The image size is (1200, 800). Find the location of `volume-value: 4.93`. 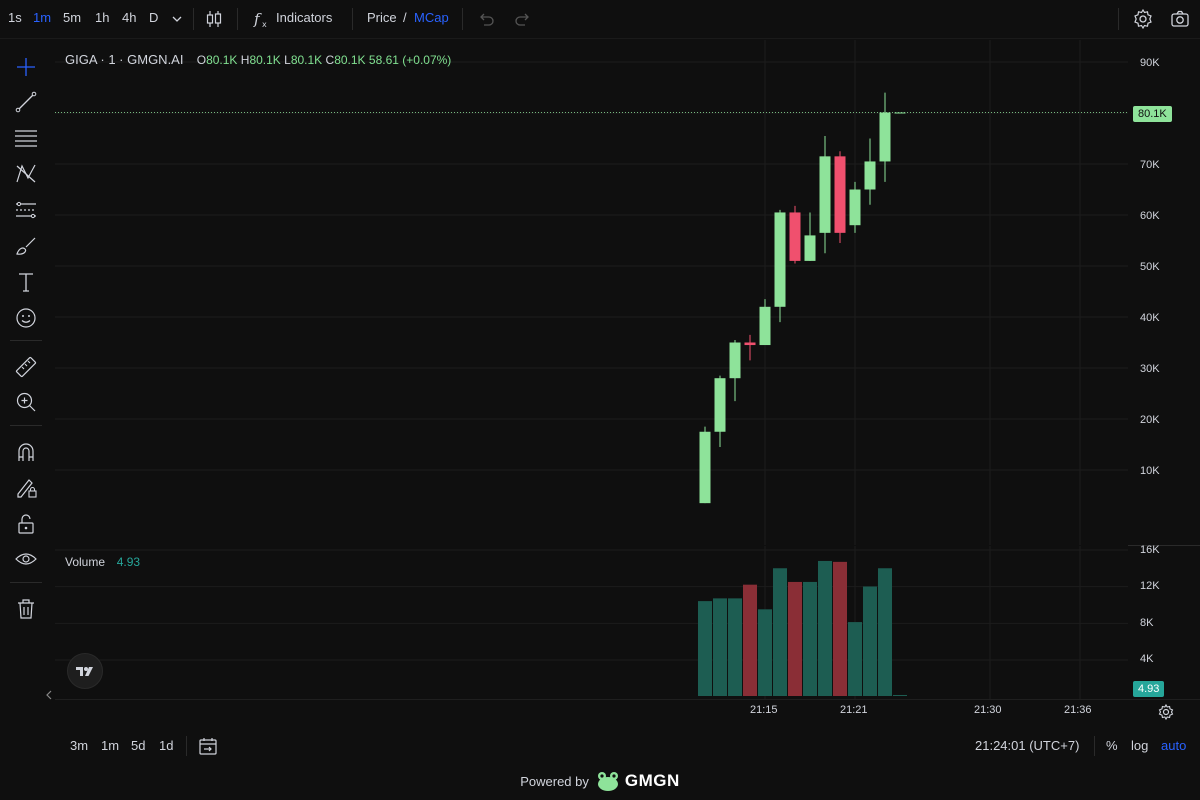

volume-value: 4.93 is located at coordinates (128, 562).